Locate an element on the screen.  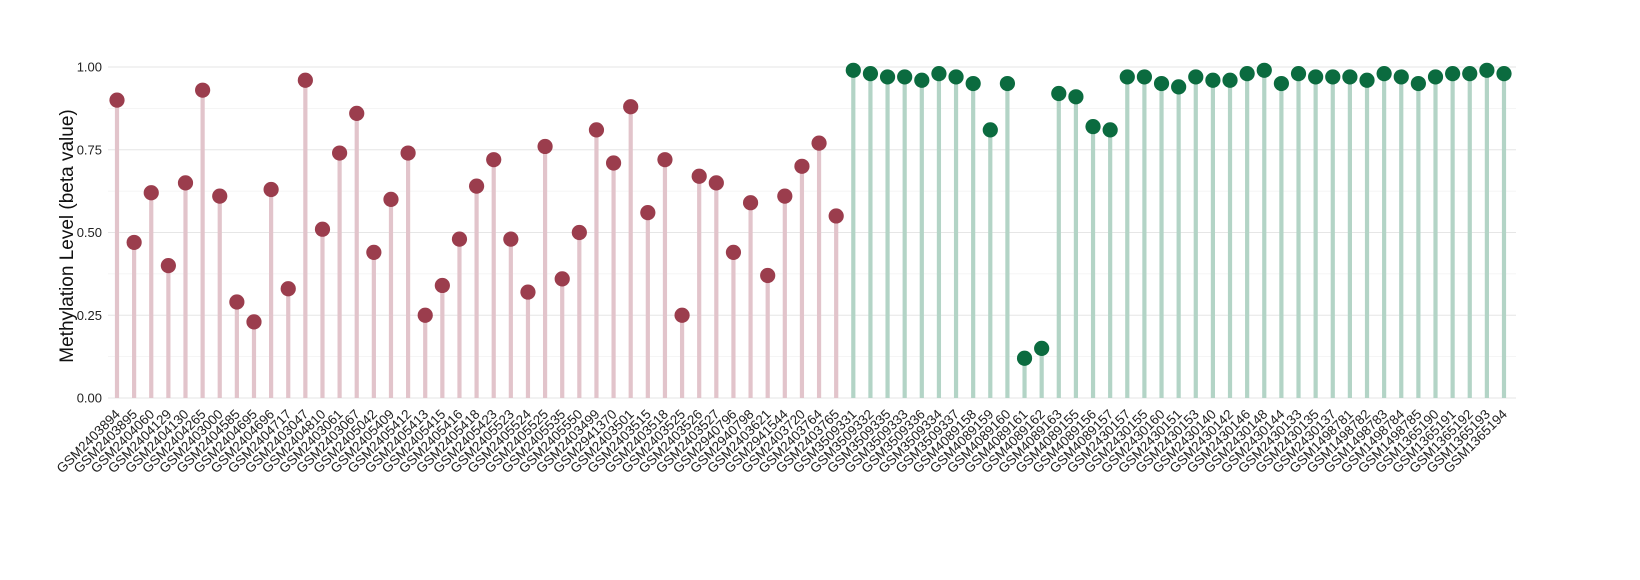
y-tick-label: 0.50 is located at coordinates (89, 232).